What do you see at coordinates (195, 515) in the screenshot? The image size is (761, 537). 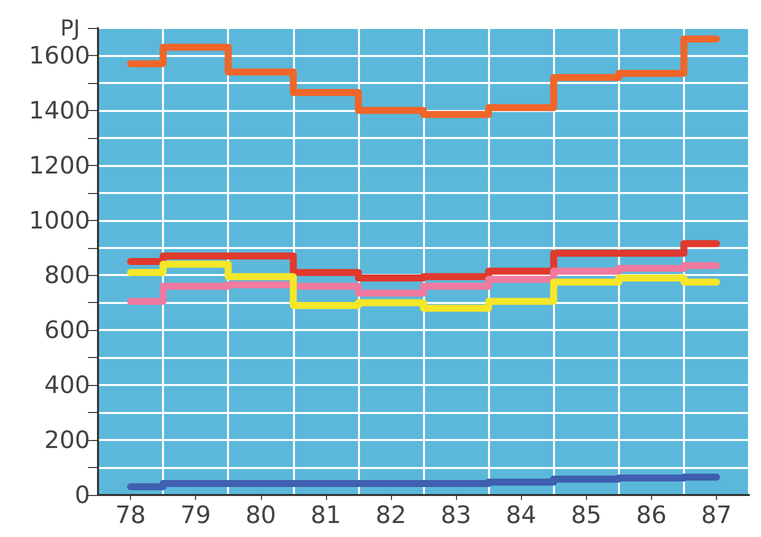 I see `x-tick-label: 79` at bounding box center [195, 515].